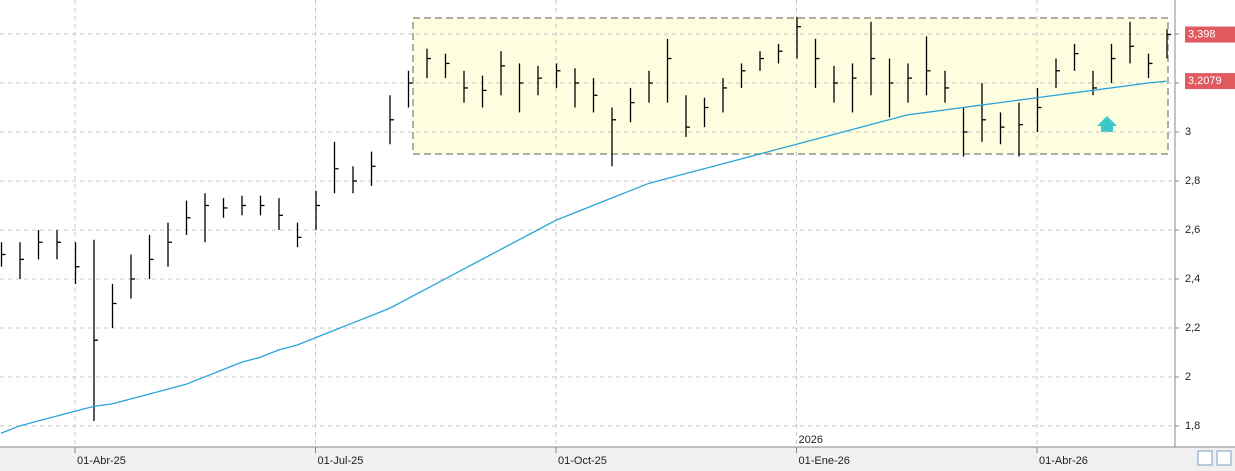 This screenshot has width=1235, height=471. I want to click on save-button, so click(1224, 458).